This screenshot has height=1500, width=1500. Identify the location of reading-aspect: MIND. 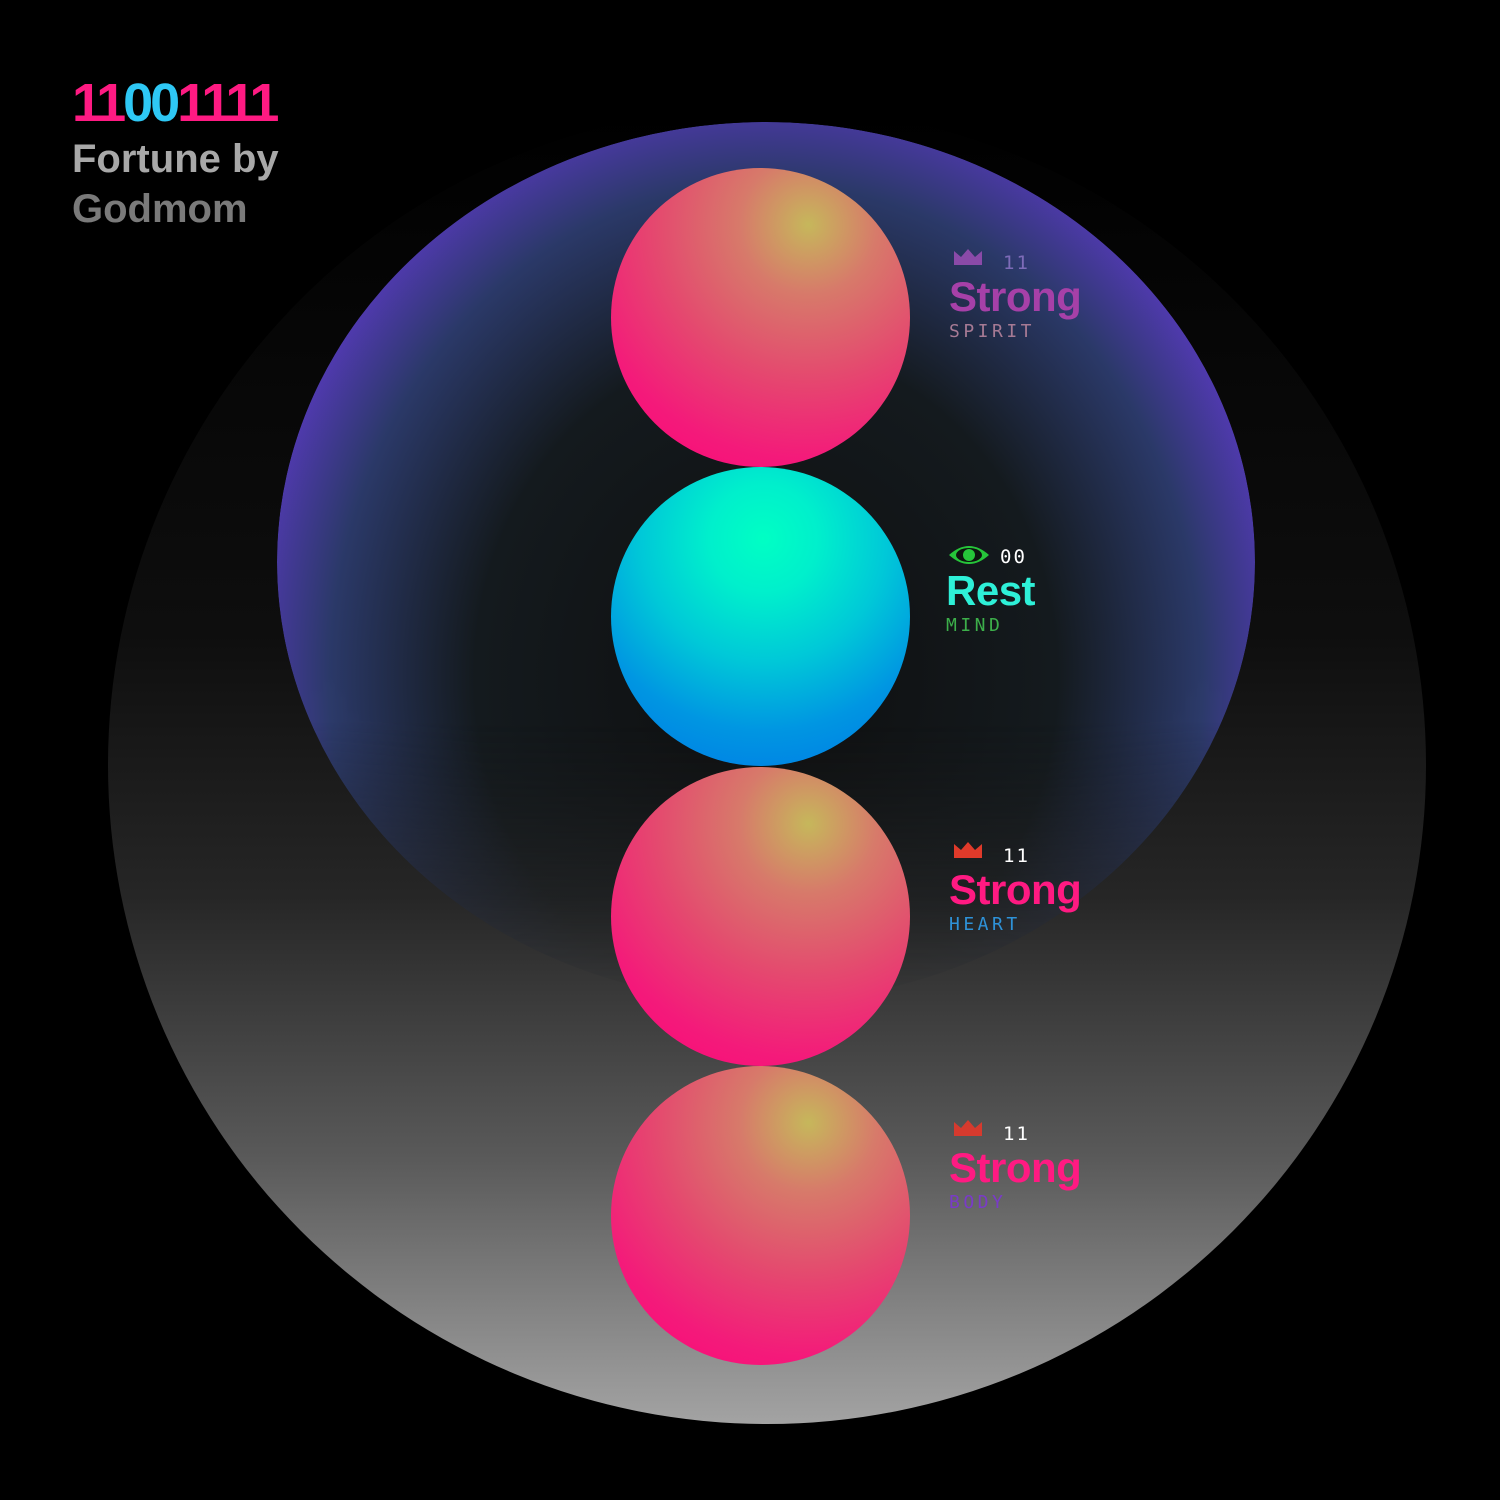
(975, 625).